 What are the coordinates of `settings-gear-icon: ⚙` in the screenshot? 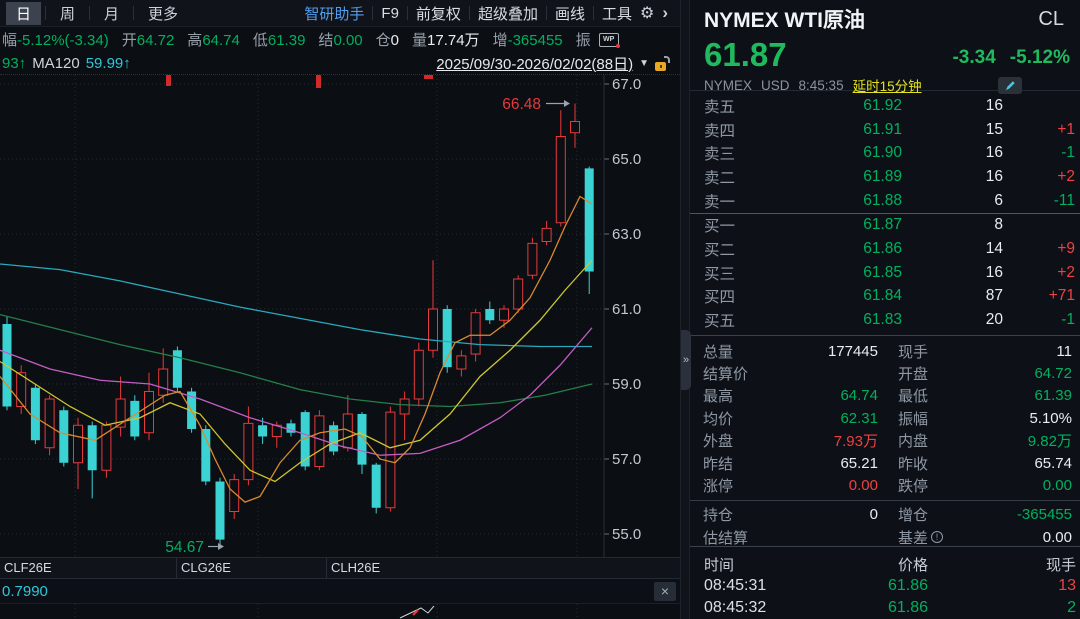 It's located at (647, 13).